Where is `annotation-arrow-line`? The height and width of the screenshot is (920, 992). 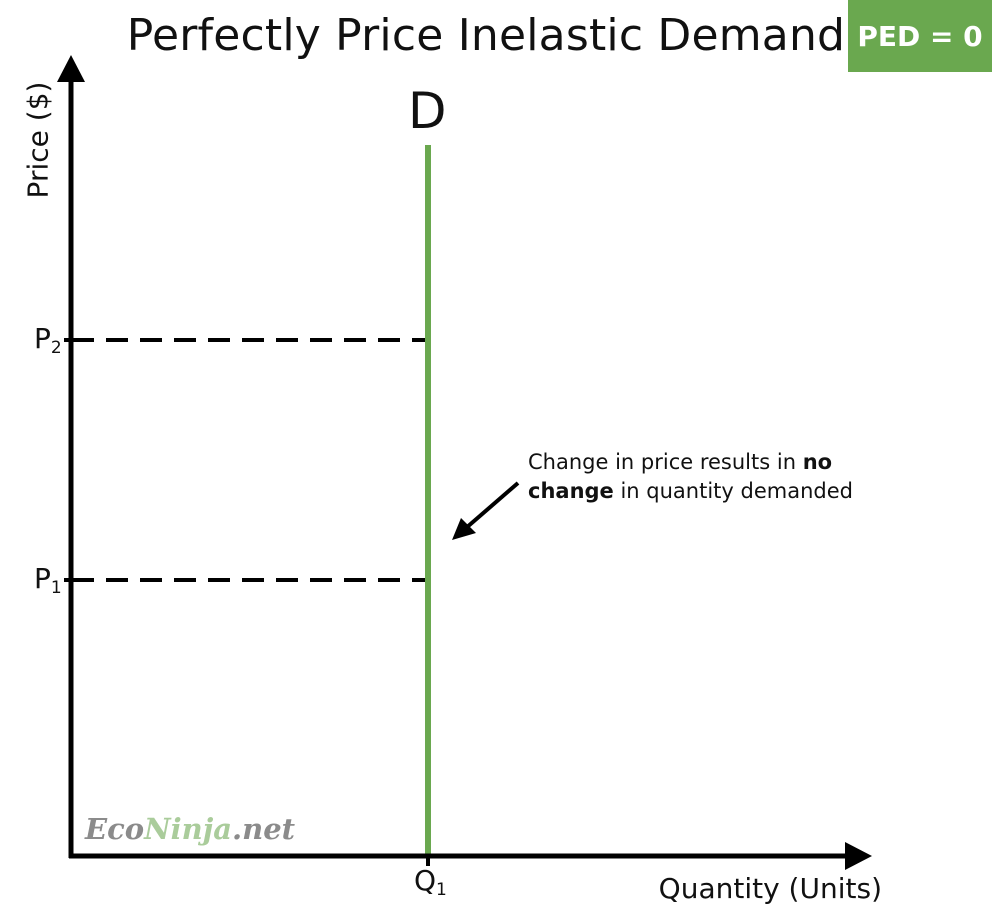
annotation-arrow-line is located at coordinates (492, 505).